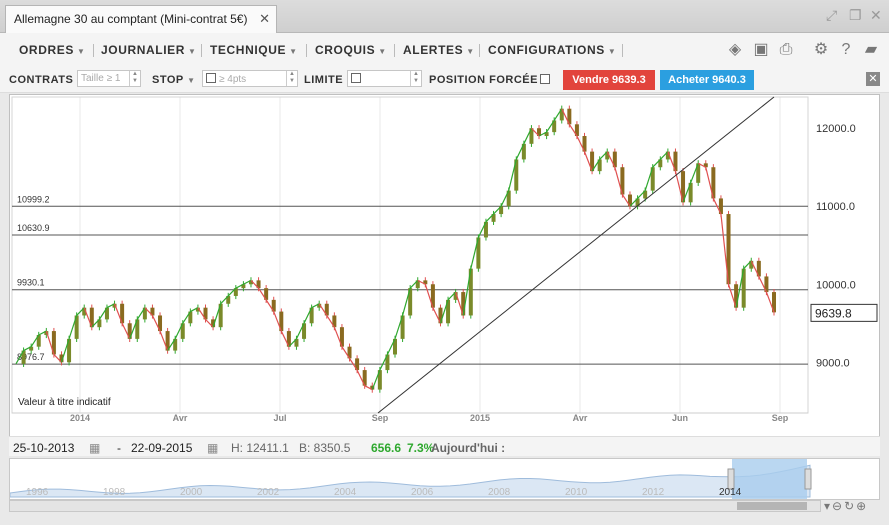 The width and height of the screenshot is (889, 525). What do you see at coordinates (576, 492) in the screenshot?
I see `navigator-year-label: 2010` at bounding box center [576, 492].